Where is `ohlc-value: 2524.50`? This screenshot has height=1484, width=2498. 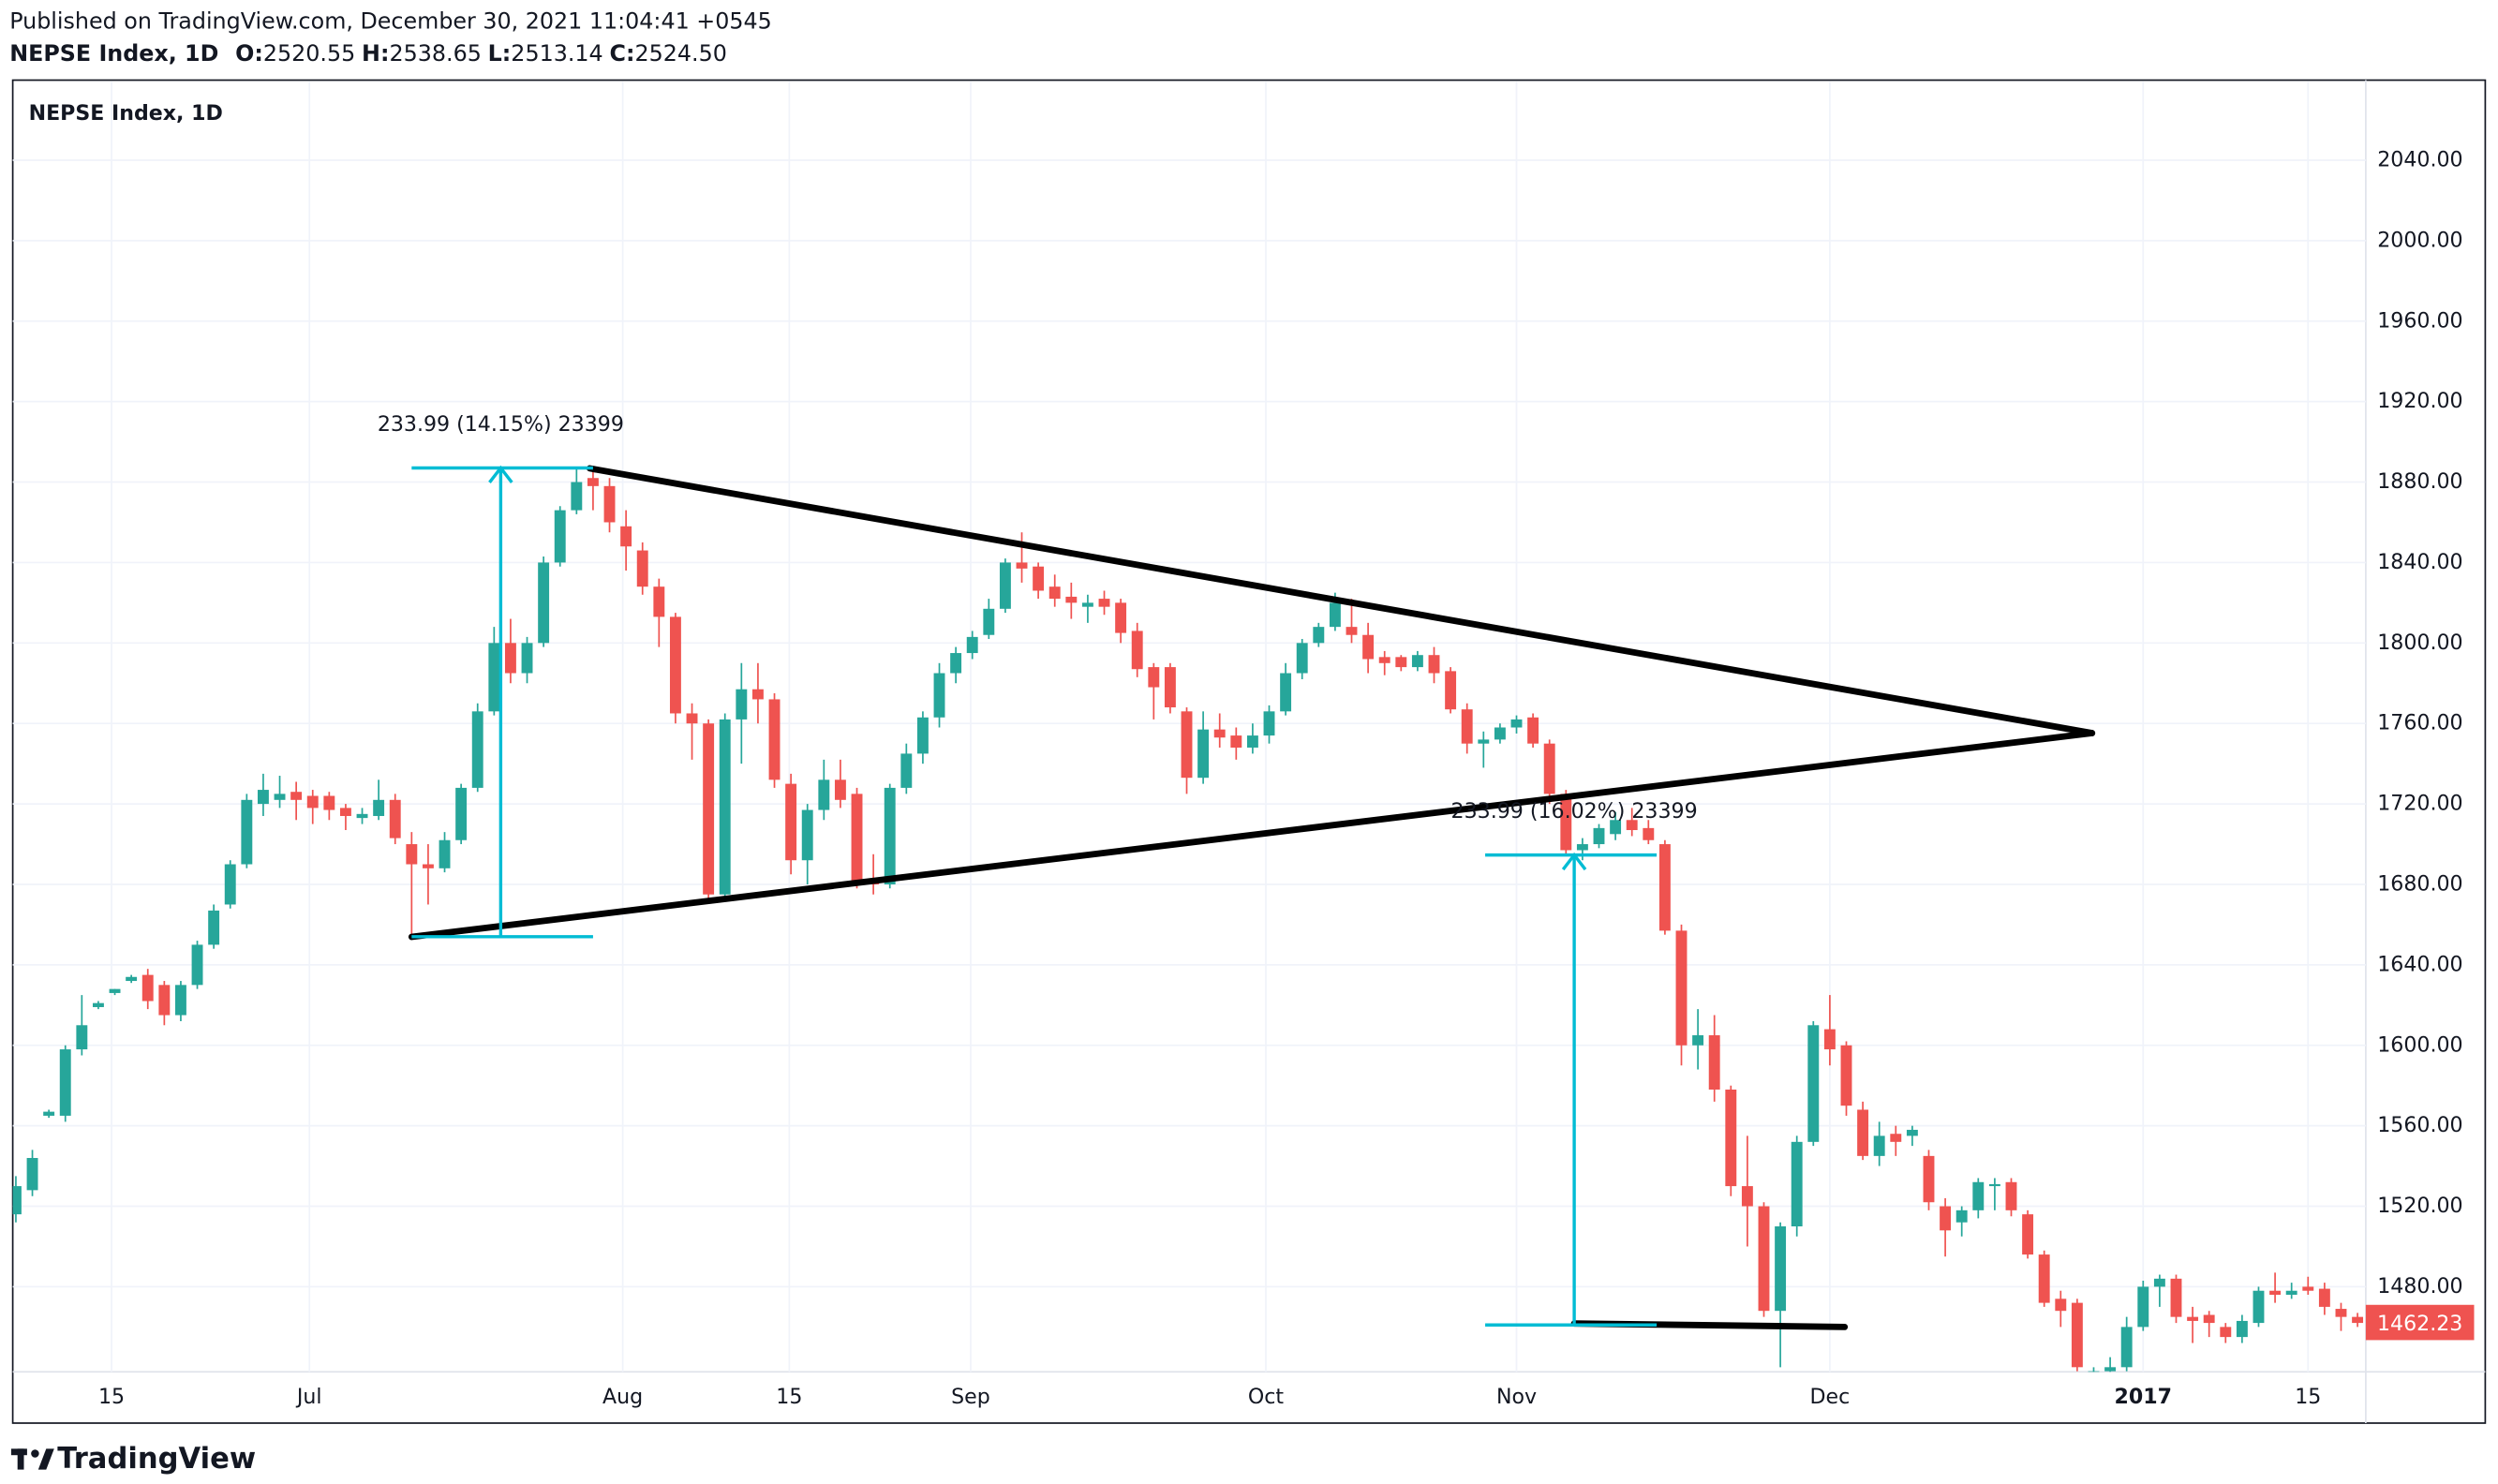 ohlc-value: 2524.50 is located at coordinates (680, 53).